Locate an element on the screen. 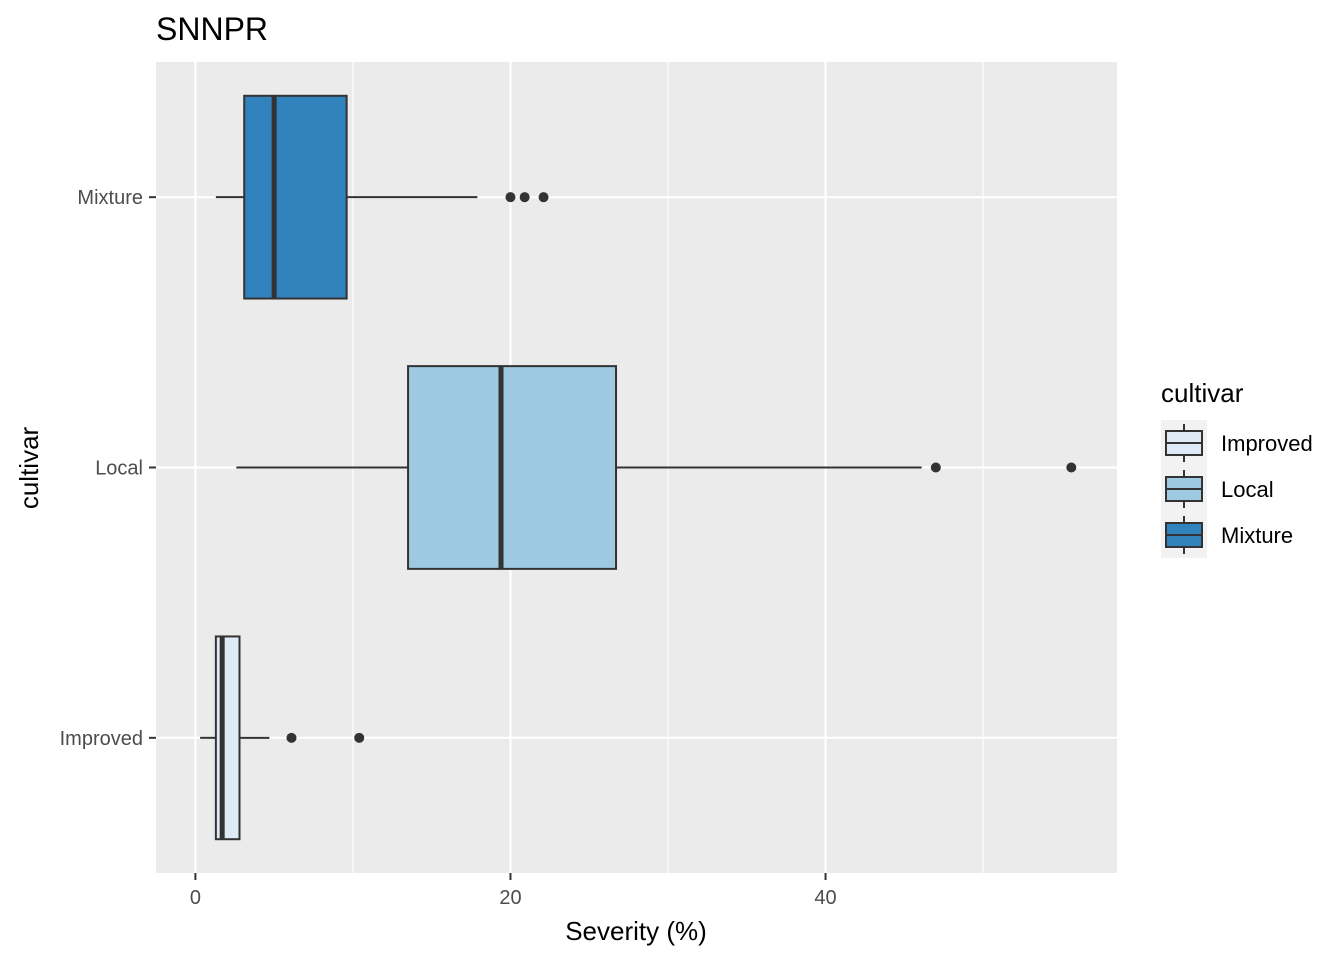 This screenshot has width=1344, height=960. x-axis: 0 20 40 is located at coordinates (513, 891).